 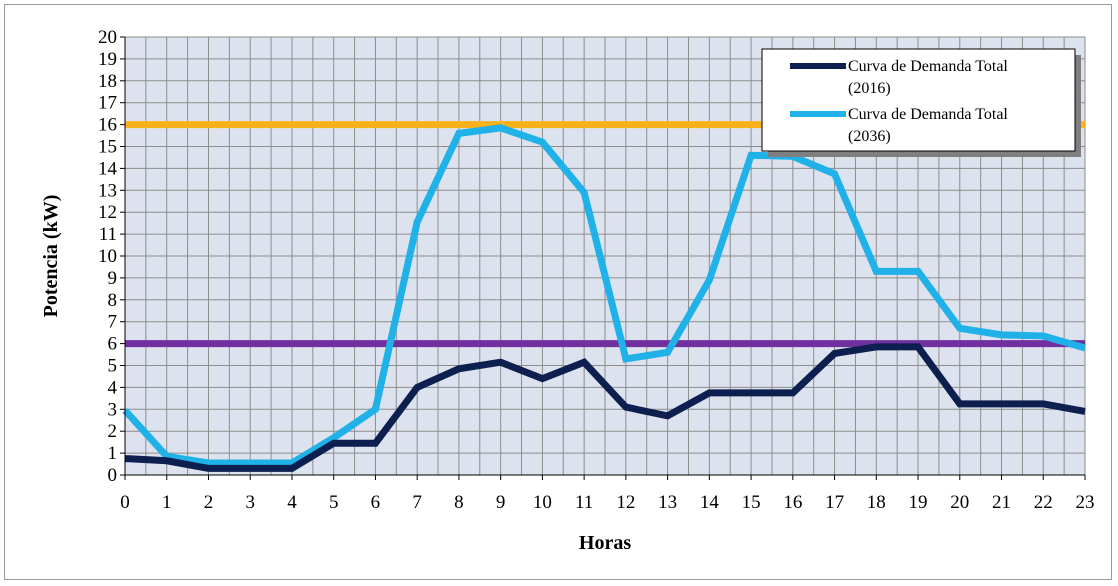 I want to click on y-tick-label: 3, so click(x=113, y=409).